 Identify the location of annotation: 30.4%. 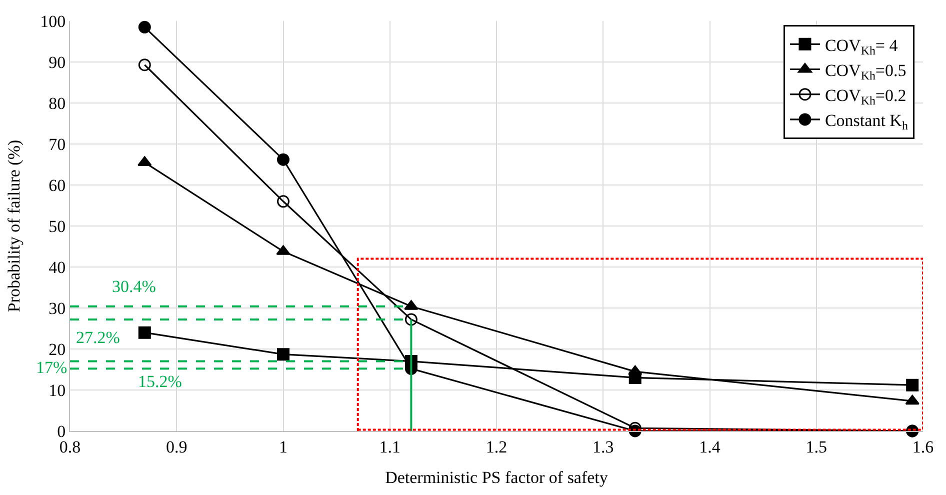
(134, 286).